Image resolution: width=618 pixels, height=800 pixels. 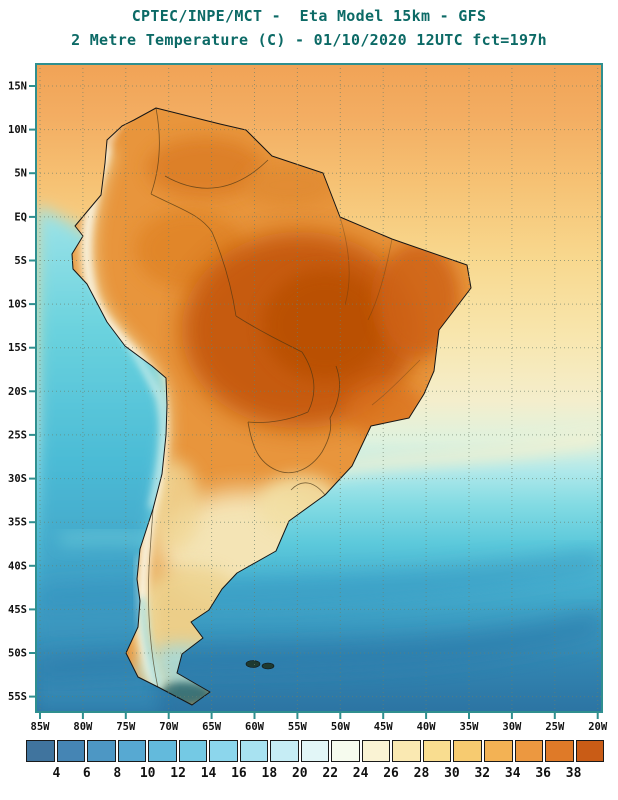 What do you see at coordinates (298, 727) in the screenshot?
I see `lon-label: 55W` at bounding box center [298, 727].